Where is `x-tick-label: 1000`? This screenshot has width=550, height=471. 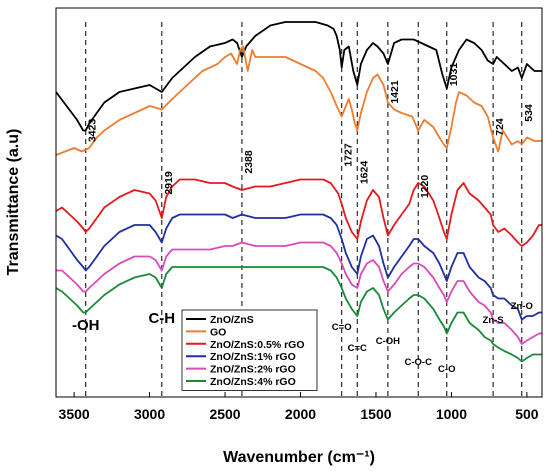
x-tick-label: 1000 is located at coordinates (451, 414).